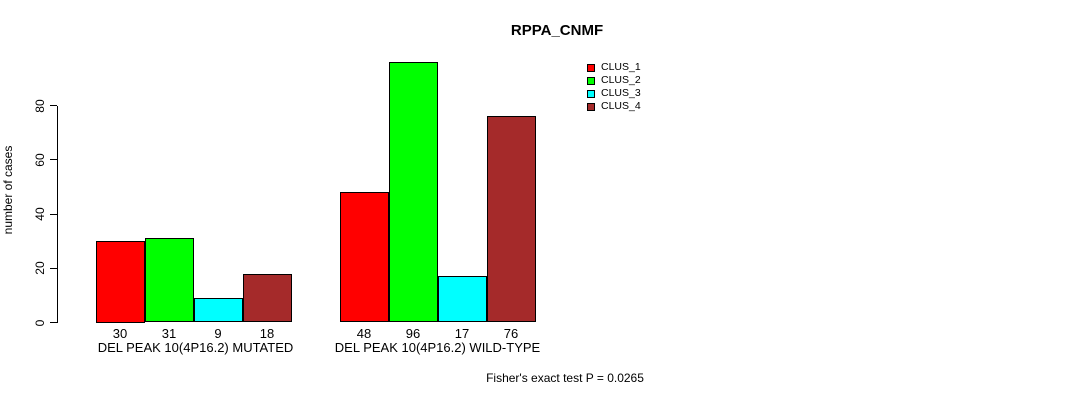 Image resolution: width=1090 pixels, height=400 pixels. What do you see at coordinates (120, 282) in the screenshot?
I see `bar-clus_1-group1` at bounding box center [120, 282].